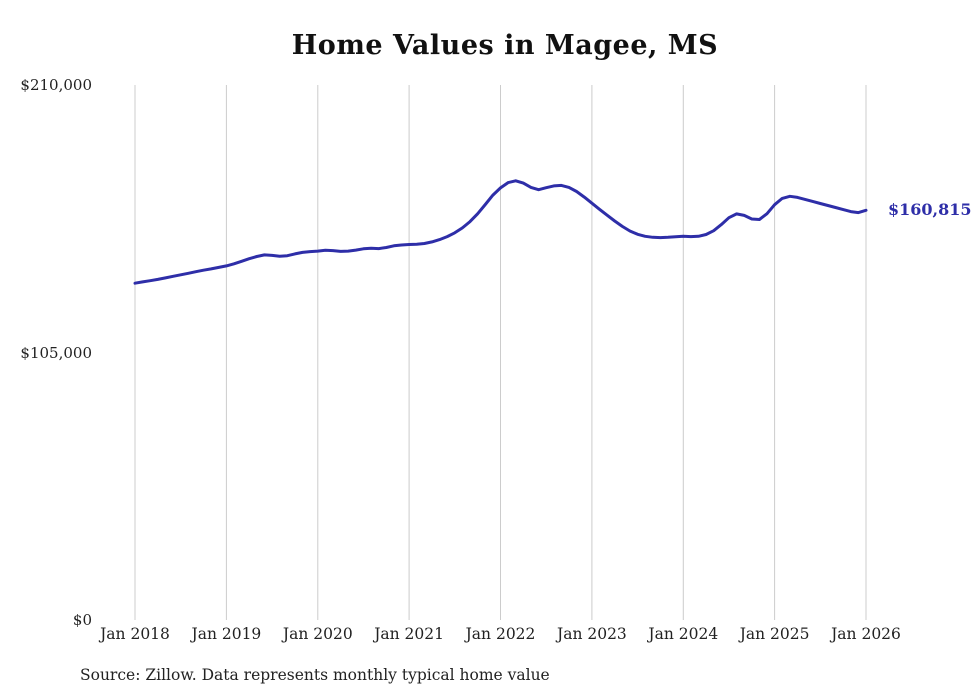 This screenshot has height=699, width=980. Describe the element at coordinates (500, 634) in the screenshot. I see `x-axis-tick-label: Jan 2022` at that location.